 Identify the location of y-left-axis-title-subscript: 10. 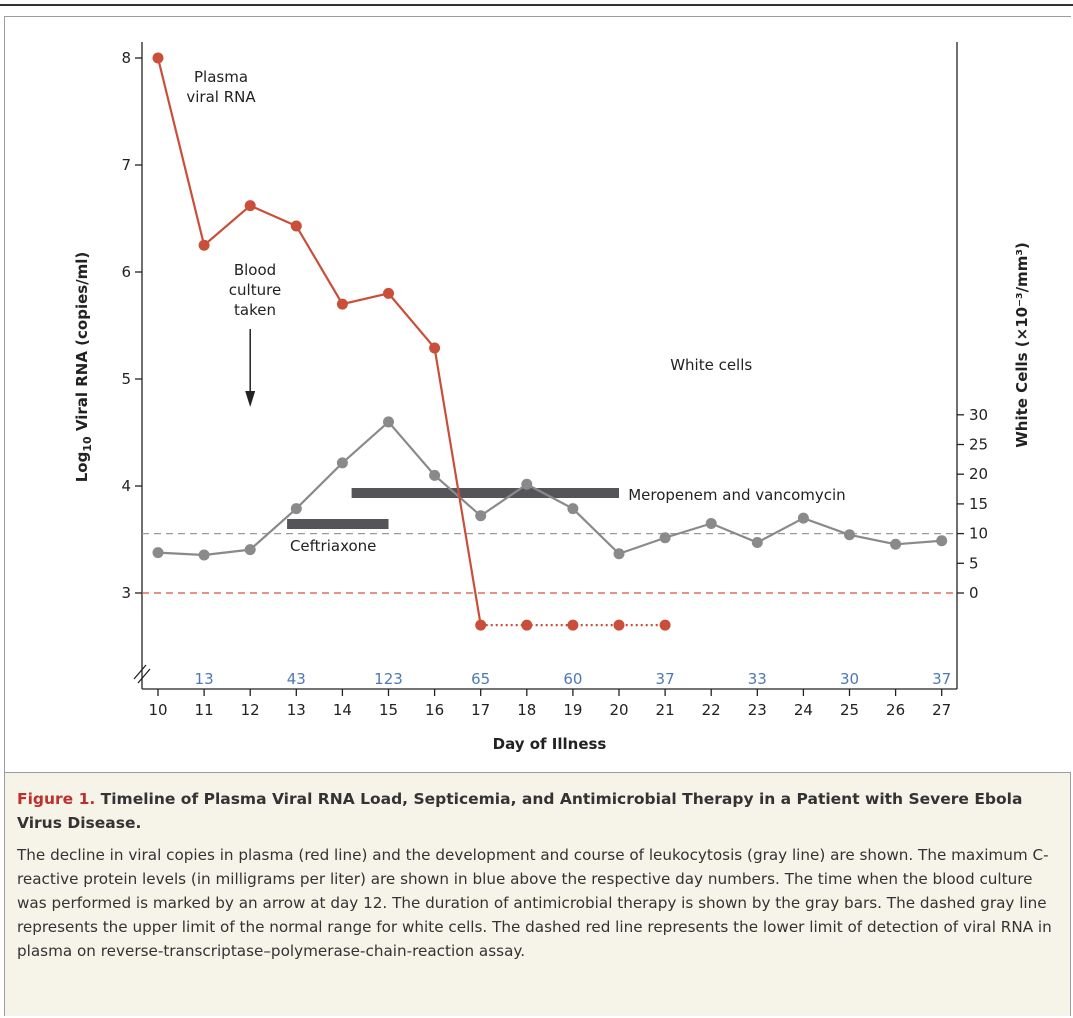
(87, 444).